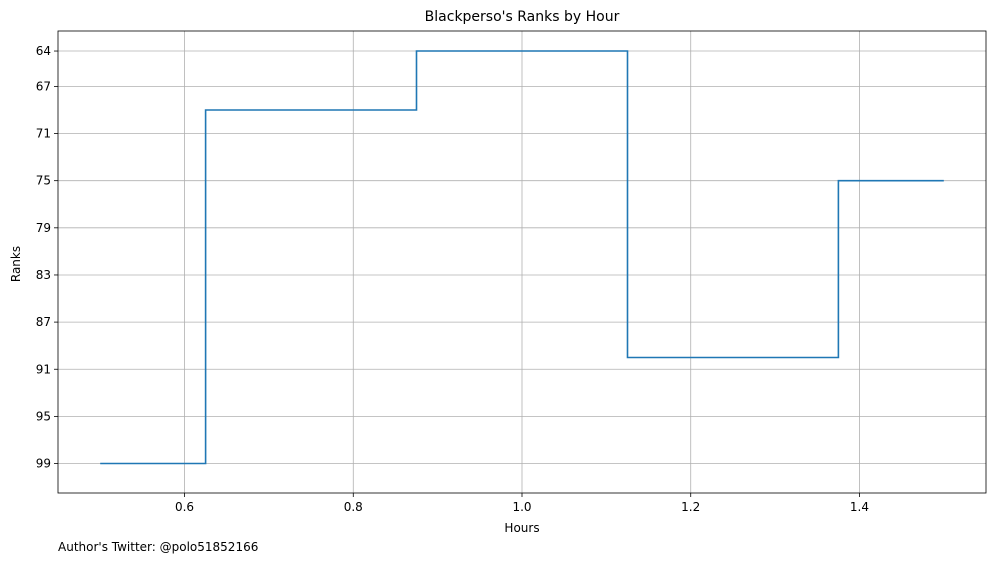  I want to click on x-tick-label: 1.4, so click(859, 507).